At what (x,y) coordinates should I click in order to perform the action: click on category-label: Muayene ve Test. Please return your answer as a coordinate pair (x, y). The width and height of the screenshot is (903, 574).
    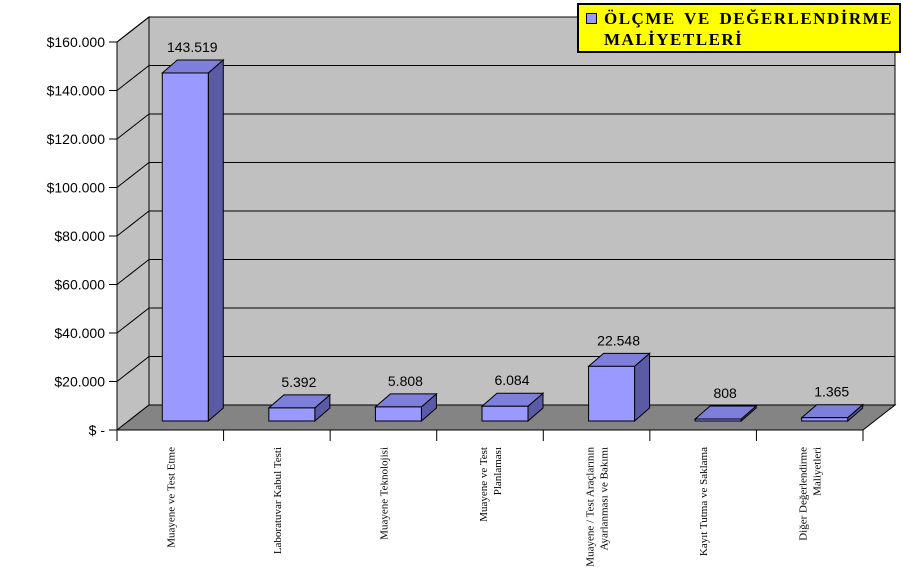
    Looking at the image, I should click on (484, 484).